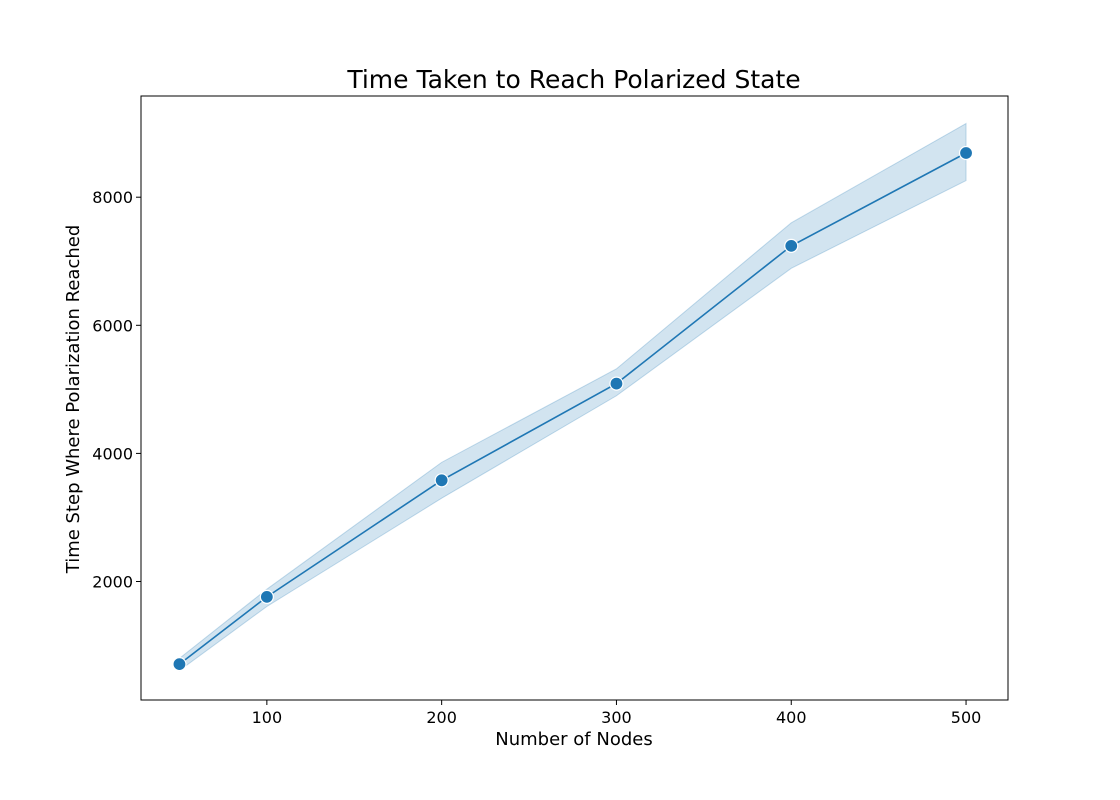  Describe the element at coordinates (573, 739) in the screenshot. I see `x-axis-label: Number of Nodes` at that location.